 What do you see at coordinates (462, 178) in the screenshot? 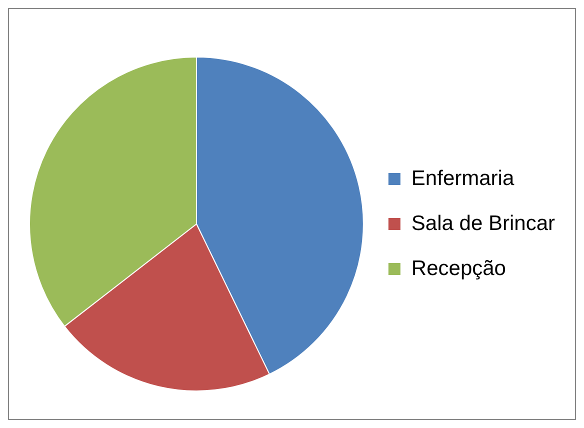
I see `legend-label: Enfermaria` at bounding box center [462, 178].